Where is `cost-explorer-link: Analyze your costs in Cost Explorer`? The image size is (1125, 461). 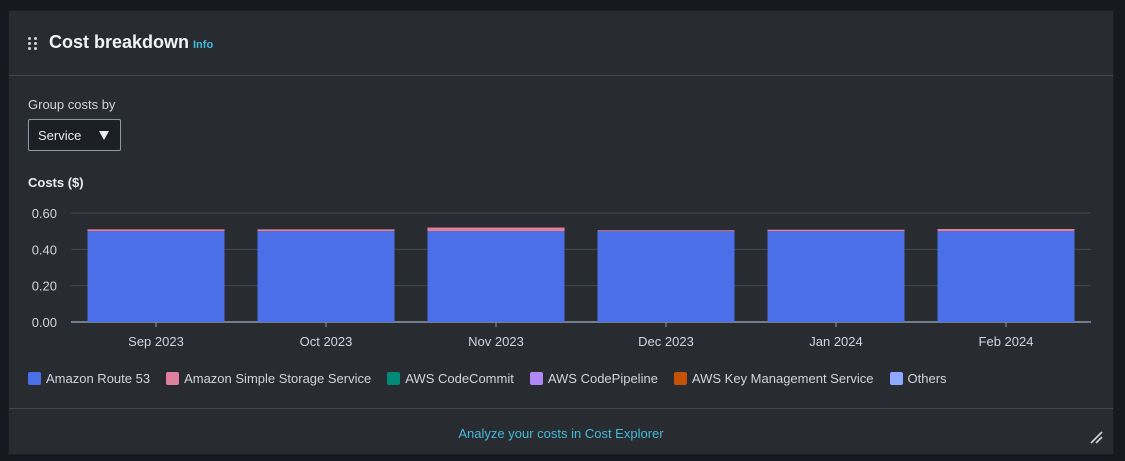
cost-explorer-link: Analyze your costs in Cost Explorer is located at coordinates (561, 433).